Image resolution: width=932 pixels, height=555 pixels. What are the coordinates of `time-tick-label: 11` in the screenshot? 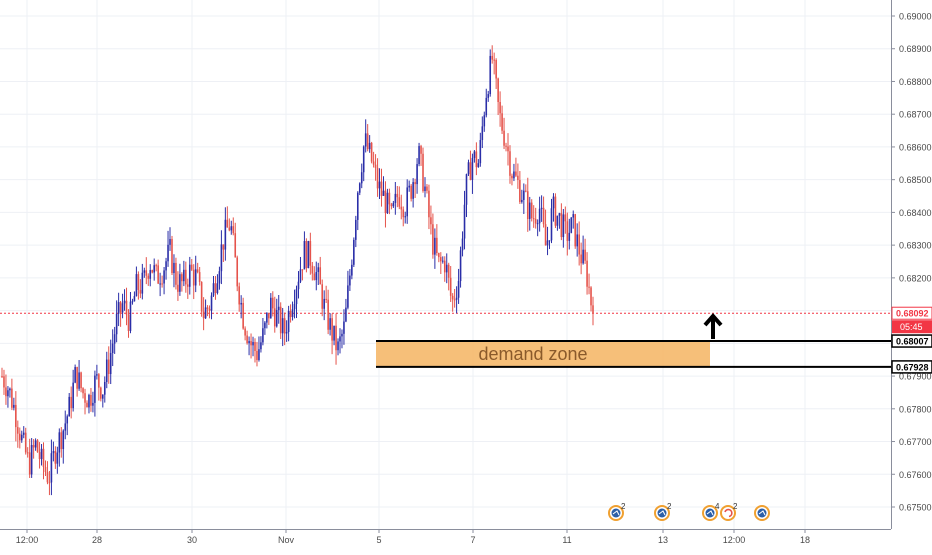 It's located at (566, 540).